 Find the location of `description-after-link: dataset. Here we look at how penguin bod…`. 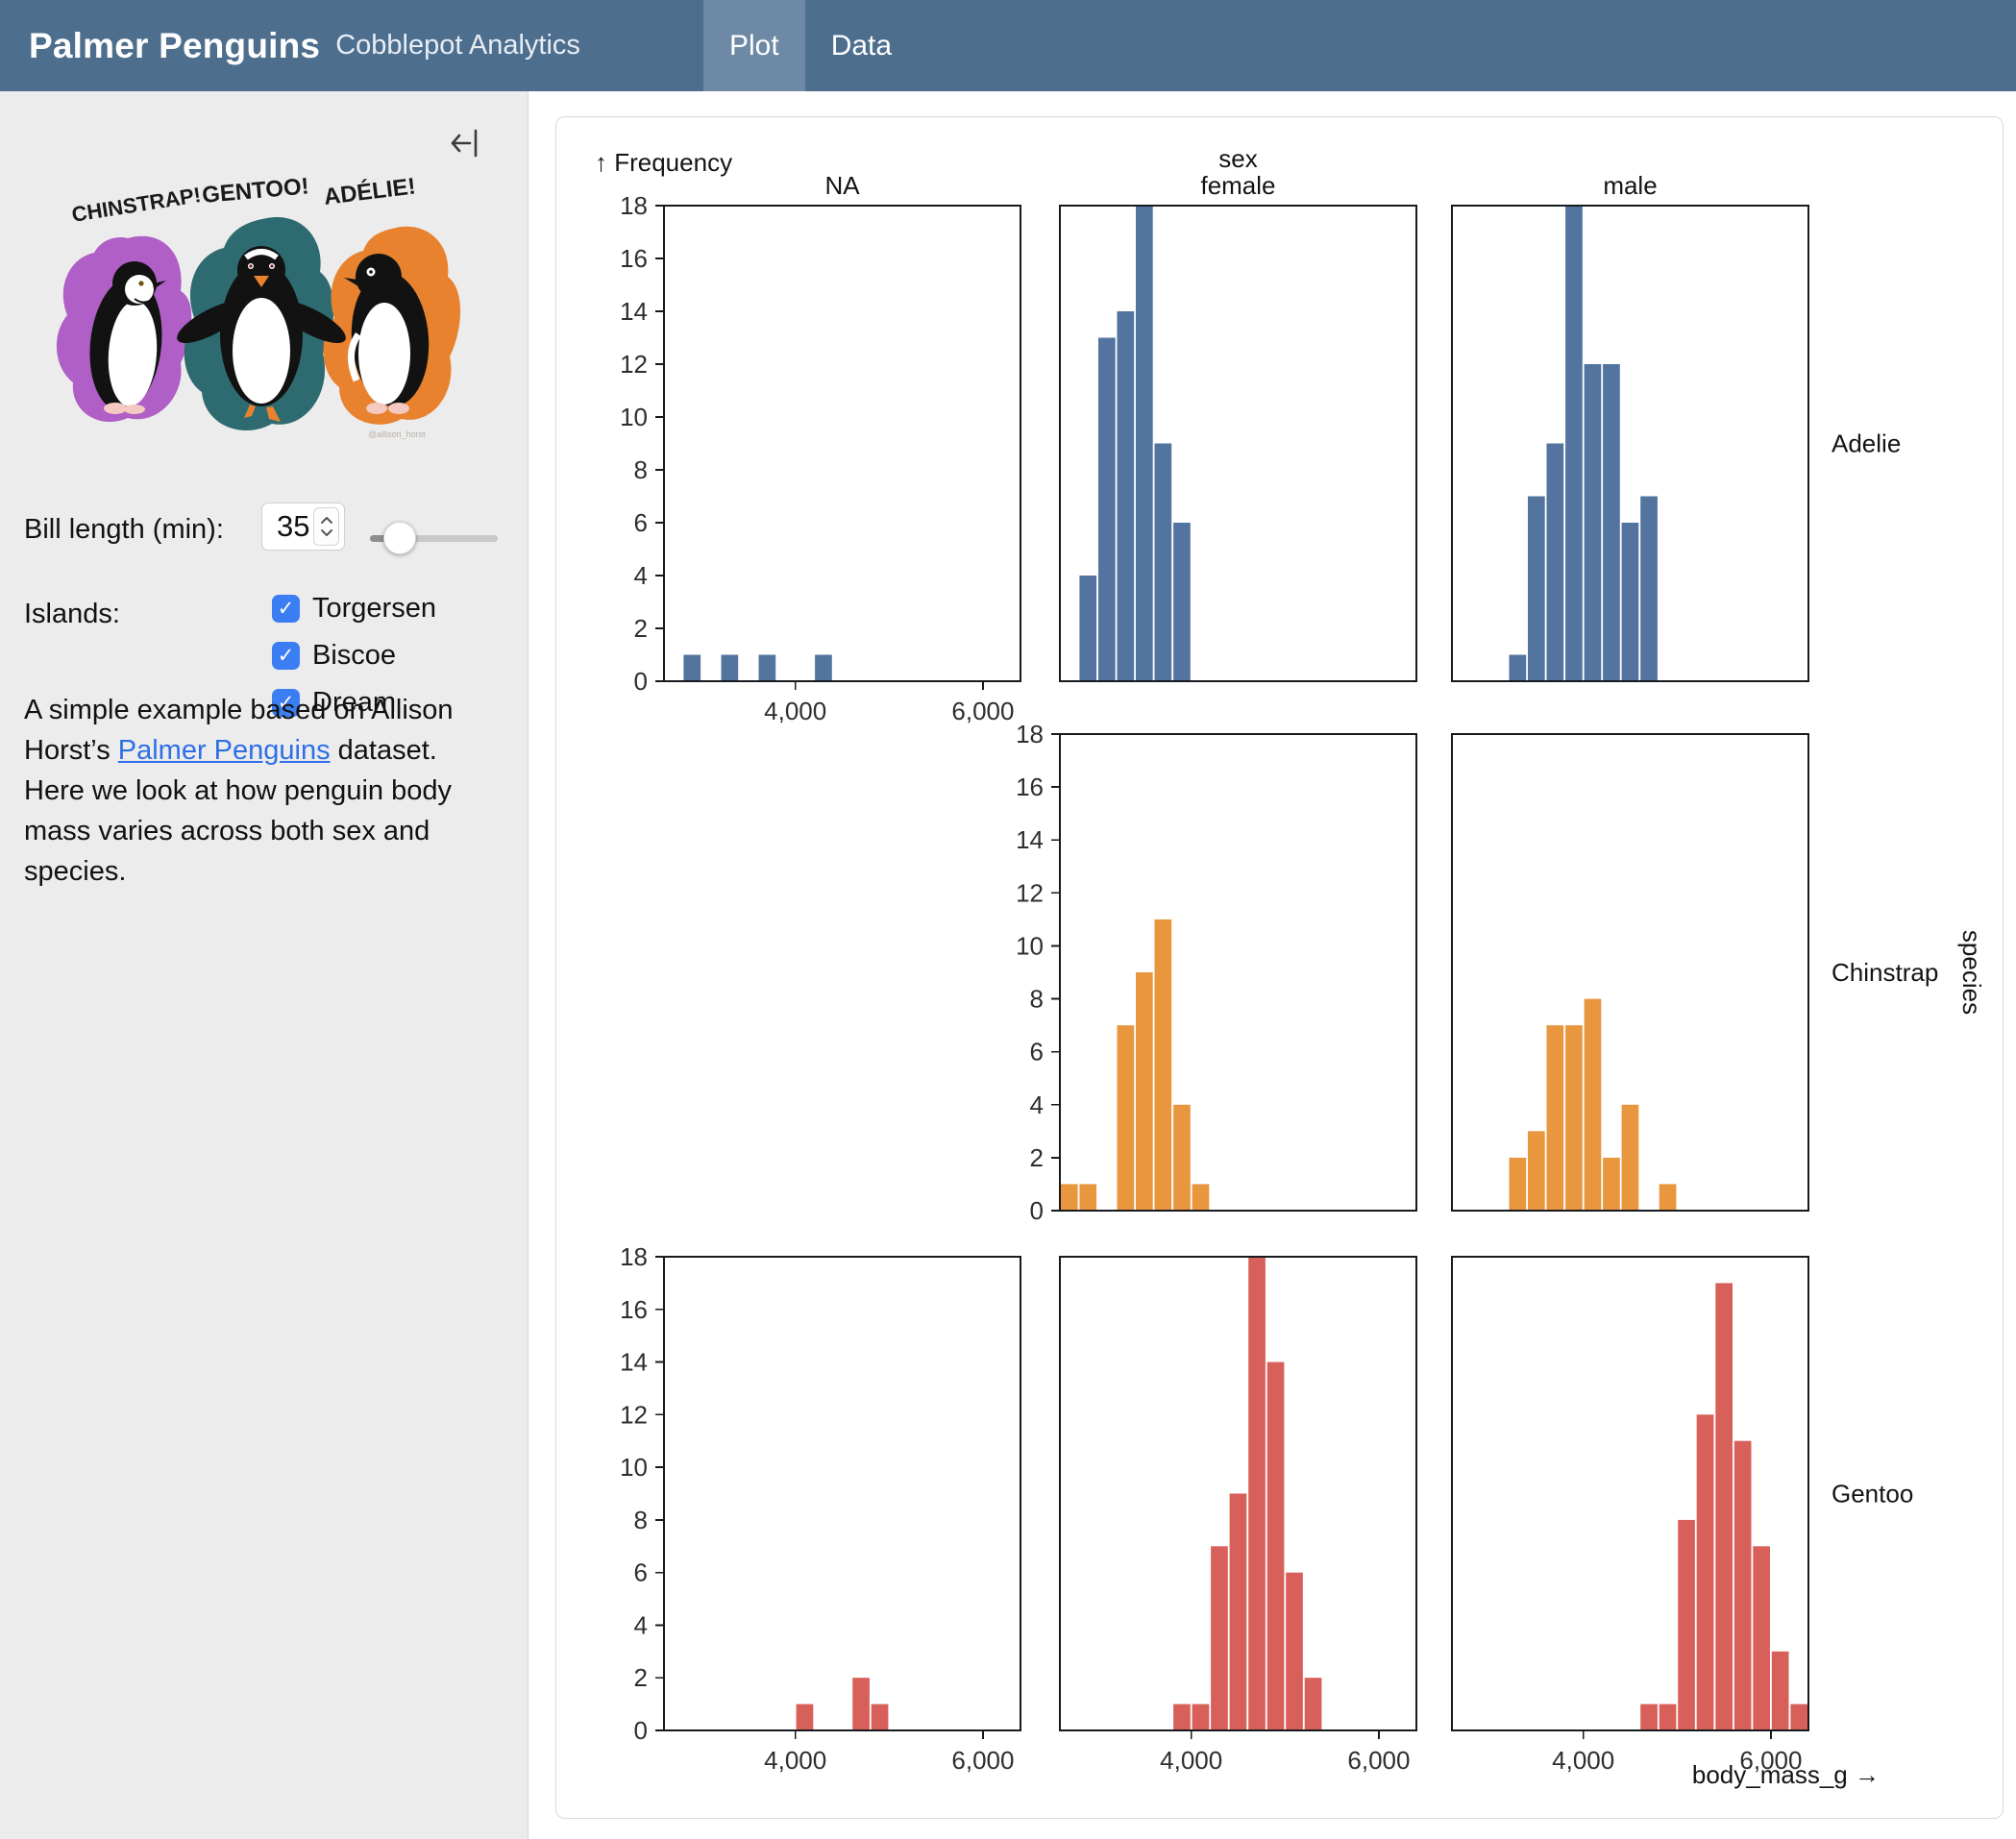

description-after-link: dataset. Here we look at how penguin bod… is located at coordinates (238, 811).